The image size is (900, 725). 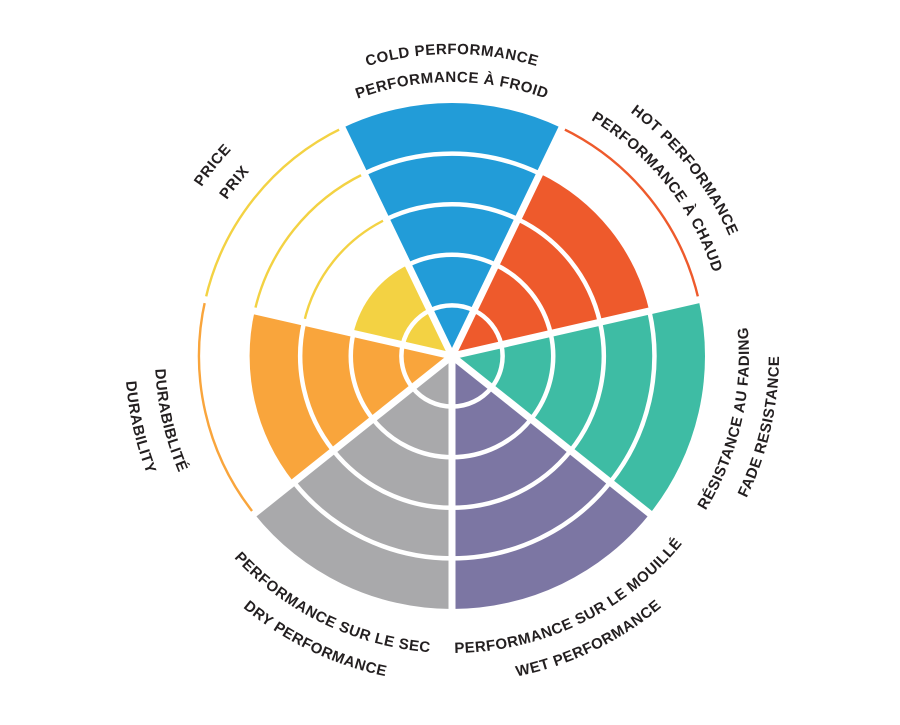 I want to click on sector-price-label-fr-text: PRIX, so click(x=234, y=182).